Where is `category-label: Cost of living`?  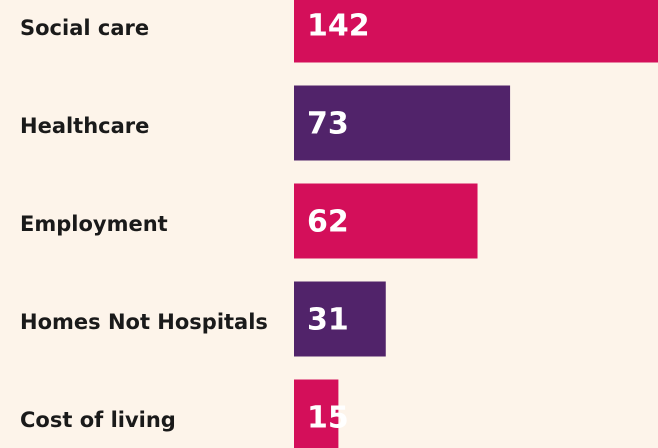 category-label: Cost of living is located at coordinates (98, 420).